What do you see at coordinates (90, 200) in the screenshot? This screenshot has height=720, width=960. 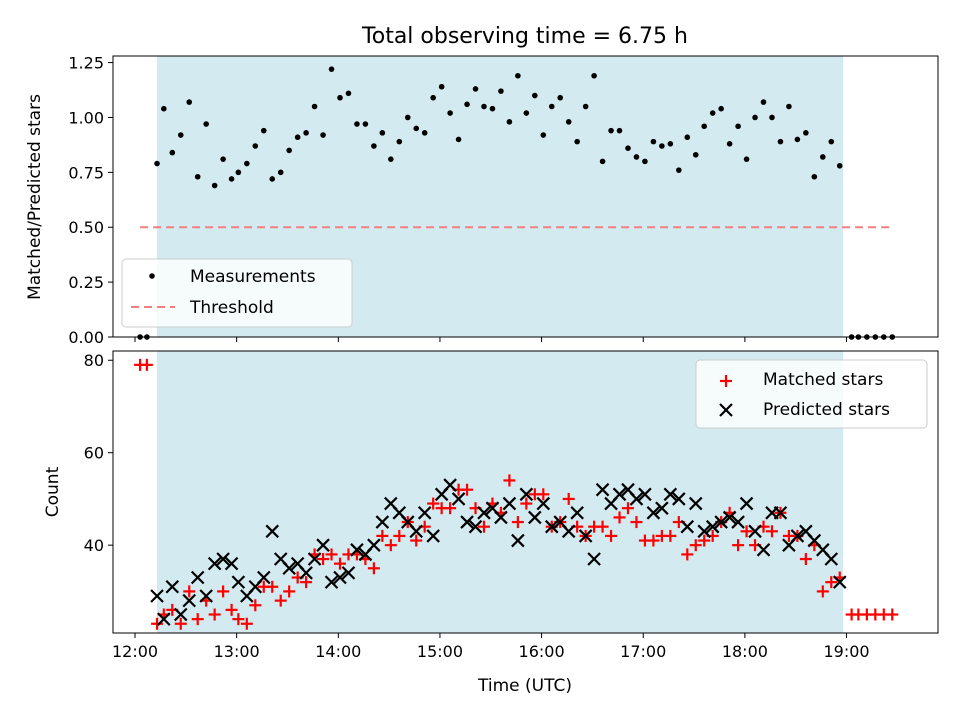 I see `top-y-ticks: 0.00 0.25 0.50 0.75 1.00 1.25` at bounding box center [90, 200].